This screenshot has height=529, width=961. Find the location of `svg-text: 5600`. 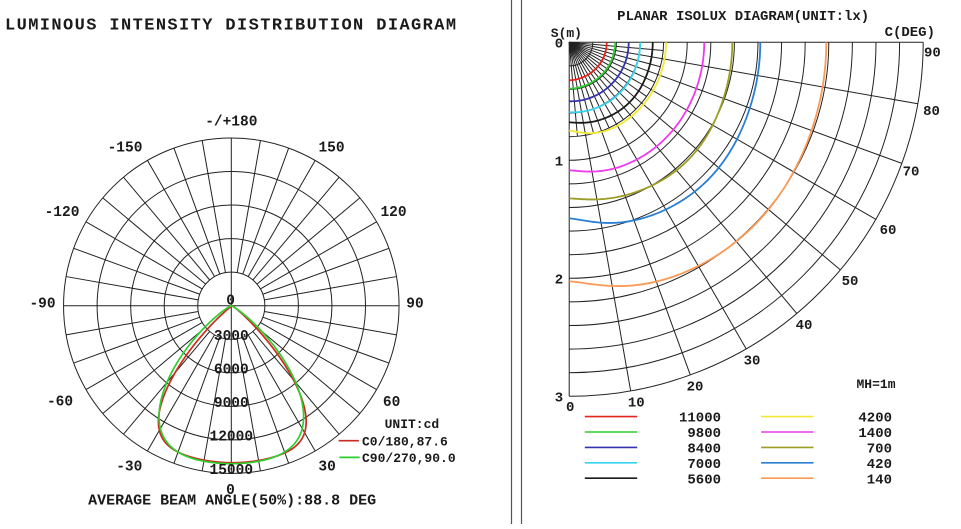

svg-text: 5600 is located at coordinates (704, 480).